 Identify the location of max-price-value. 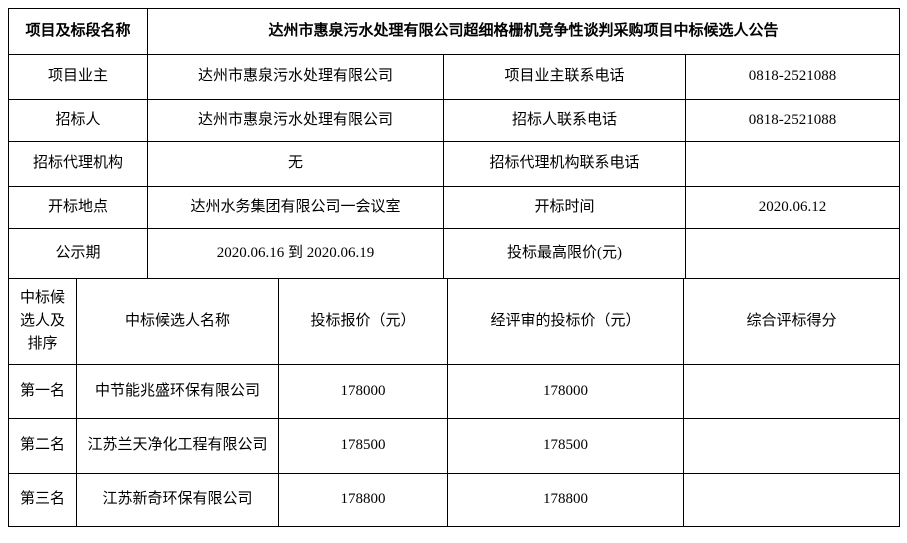
(792, 253).